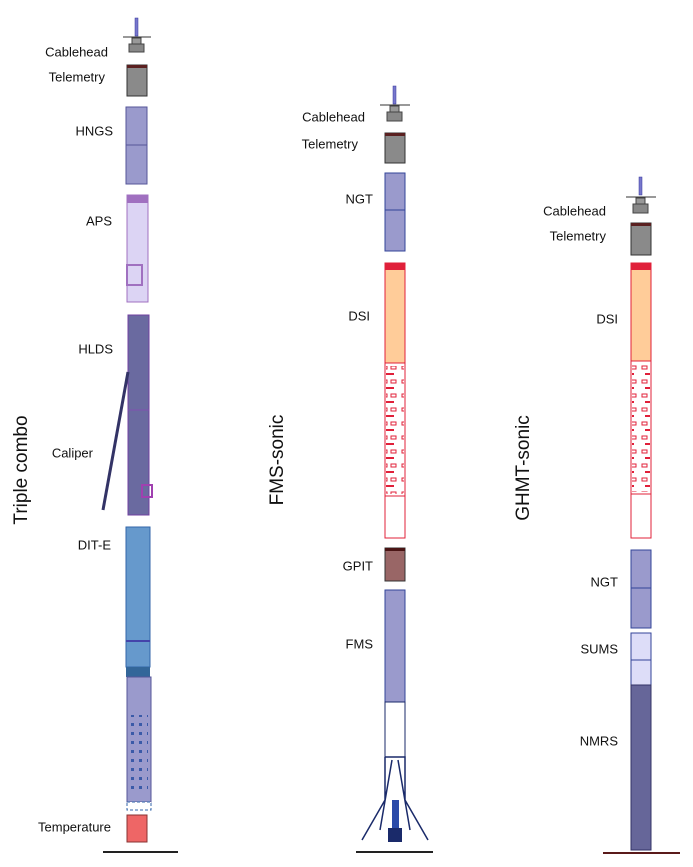 This screenshot has width=693, height=867. What do you see at coordinates (599, 740) in the screenshot?
I see `tool-label: NMRS` at bounding box center [599, 740].